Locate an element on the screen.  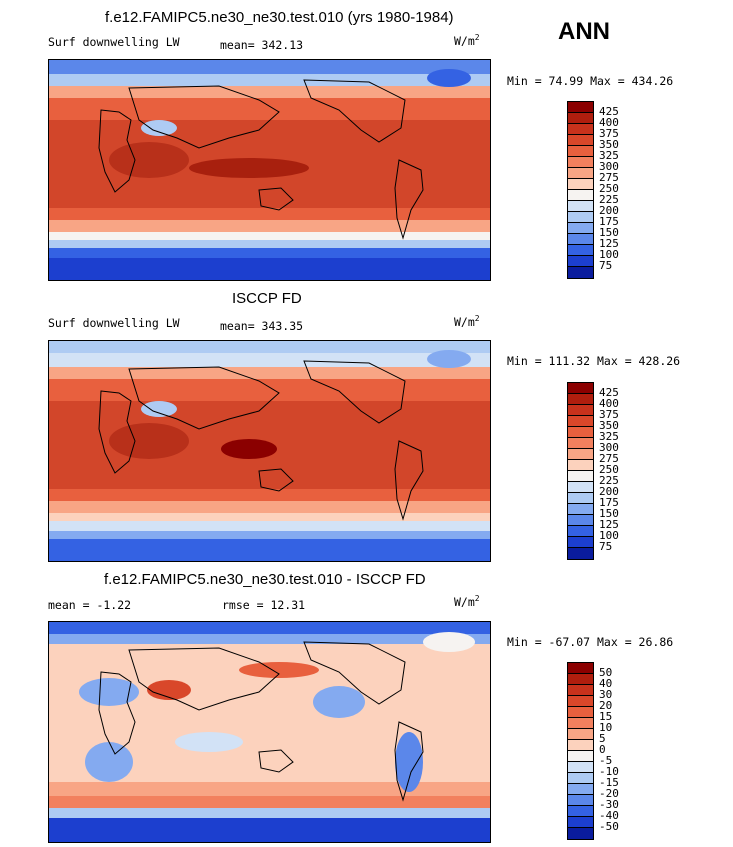
panel-1-colorbar-boxes is located at coordinates (580, 190).